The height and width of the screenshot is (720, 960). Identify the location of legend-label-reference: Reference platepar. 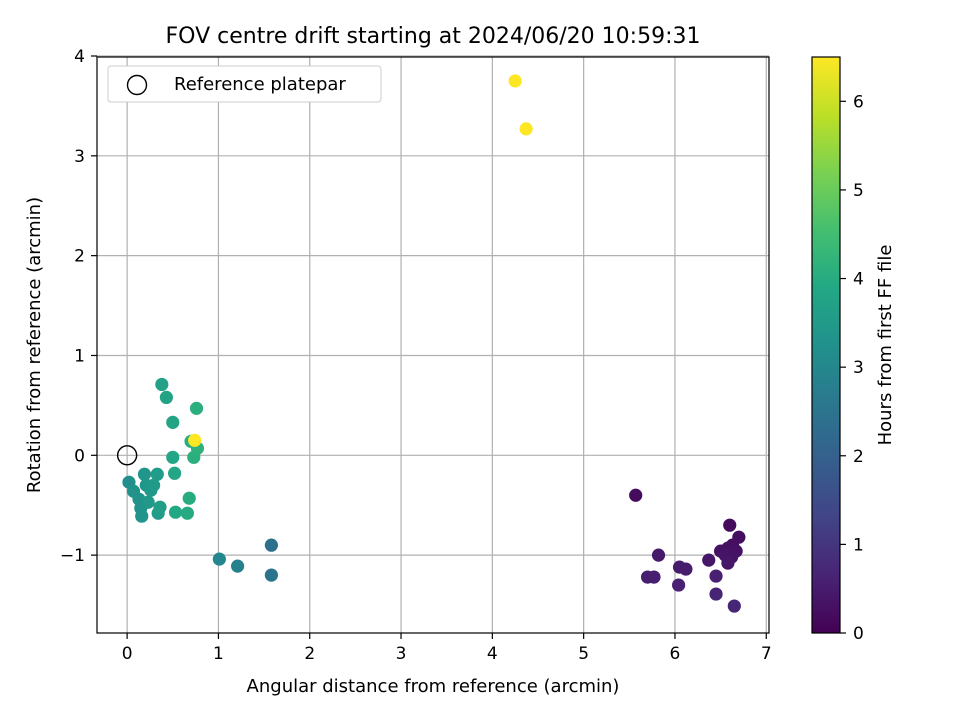
(260, 84).